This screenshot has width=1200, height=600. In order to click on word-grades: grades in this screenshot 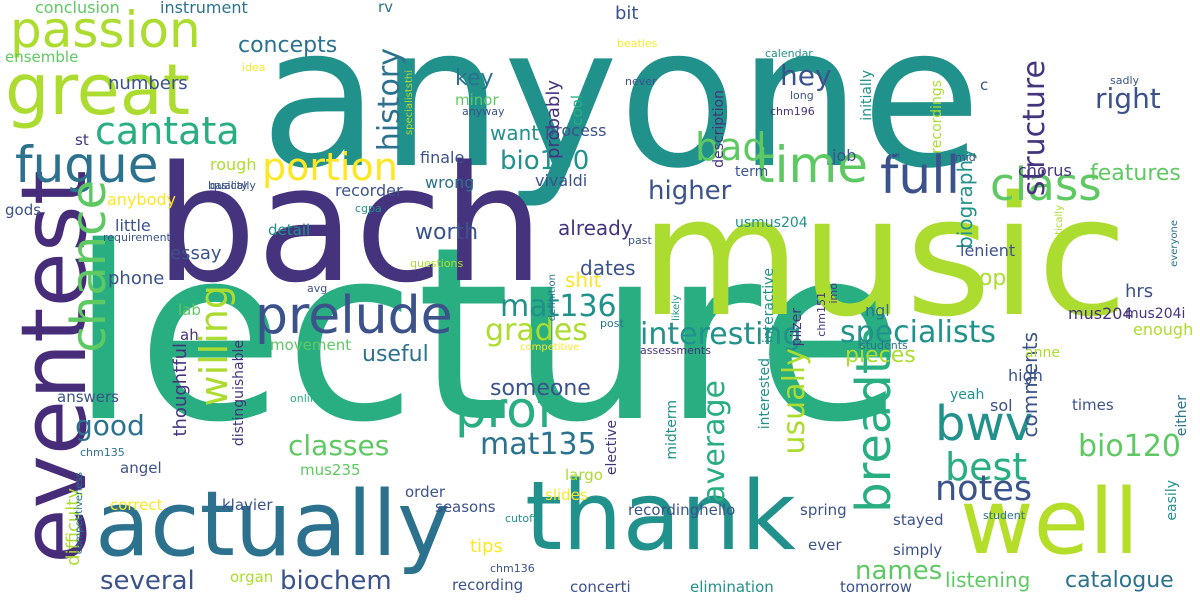, I will do `click(536, 330)`.